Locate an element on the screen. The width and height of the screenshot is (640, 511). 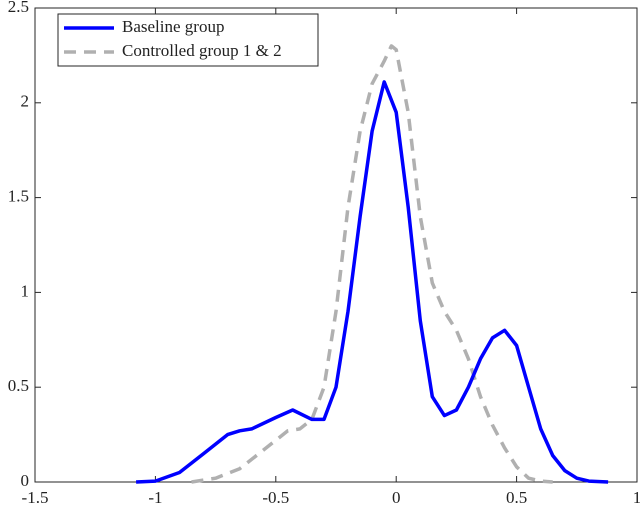
y-tick-label: 2.5 is located at coordinates (18, 8).